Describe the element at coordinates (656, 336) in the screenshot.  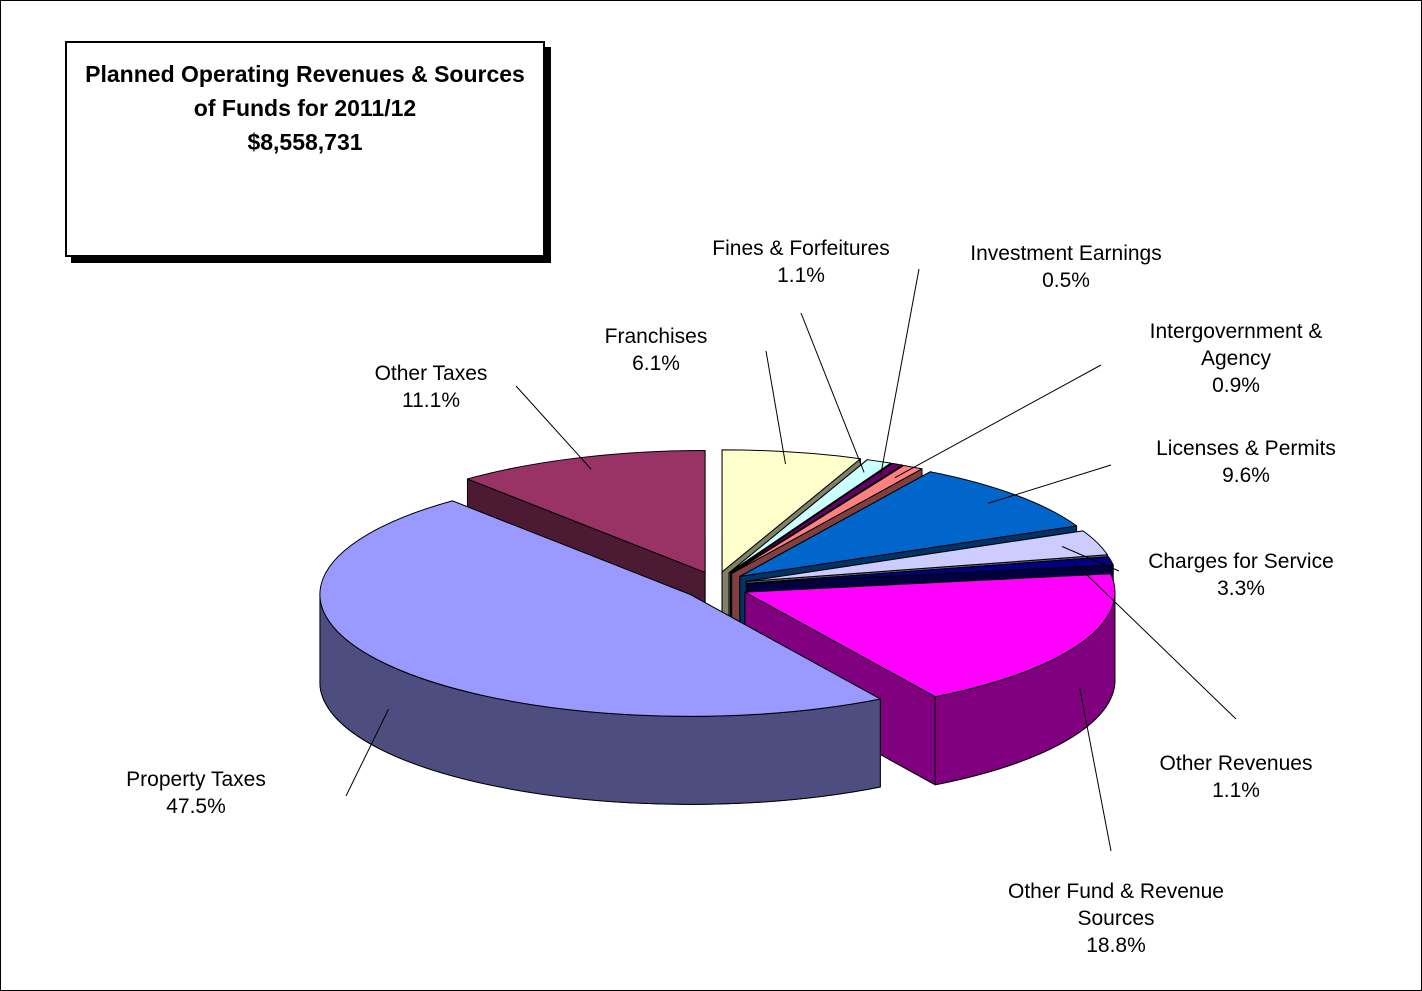
I see `label-name: Franchises` at that location.